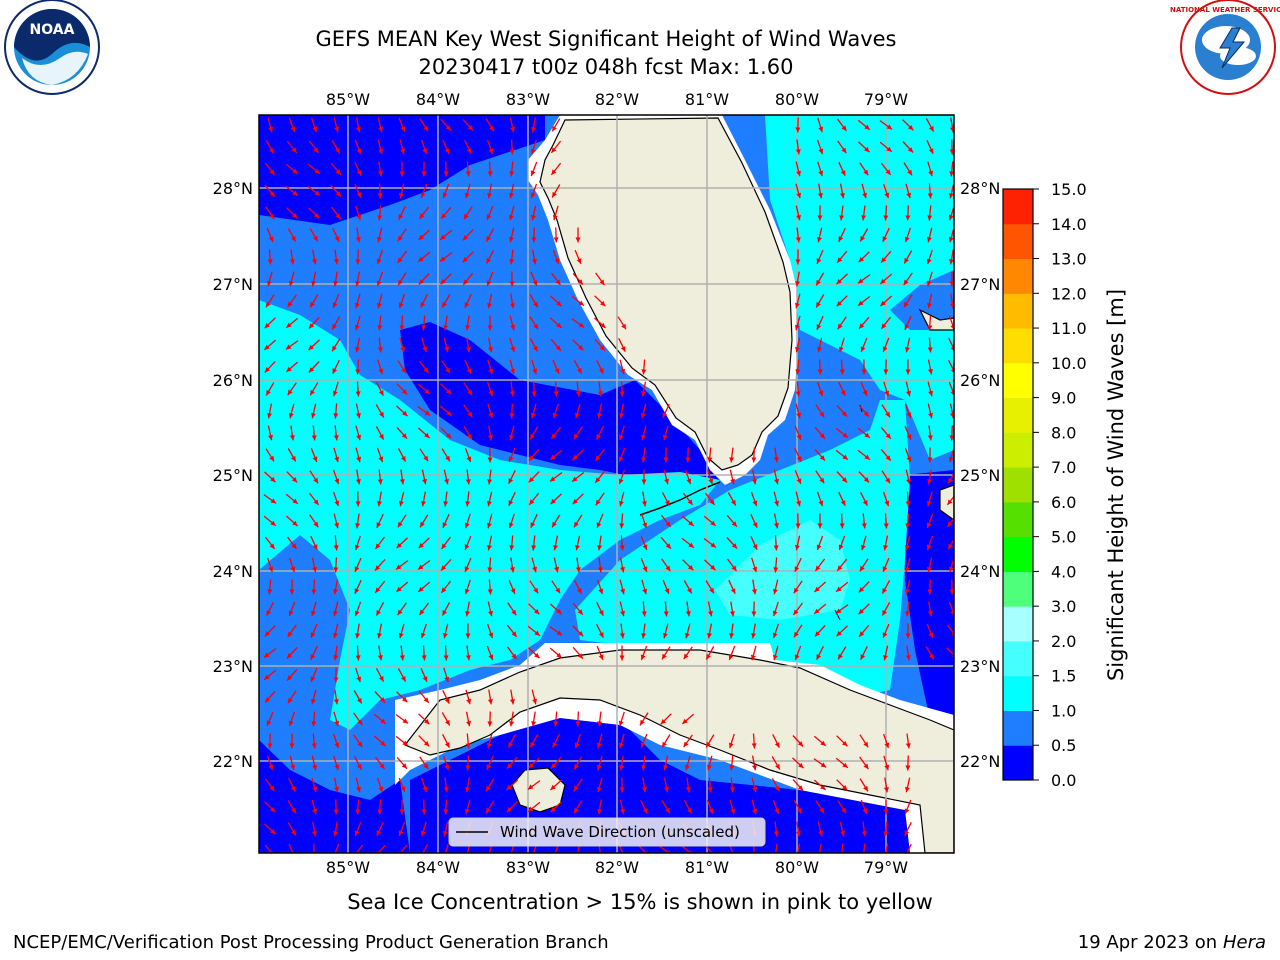 The image size is (1280, 960). What do you see at coordinates (666, 294) in the screenshot?
I see `land-florida-fill` at bounding box center [666, 294].